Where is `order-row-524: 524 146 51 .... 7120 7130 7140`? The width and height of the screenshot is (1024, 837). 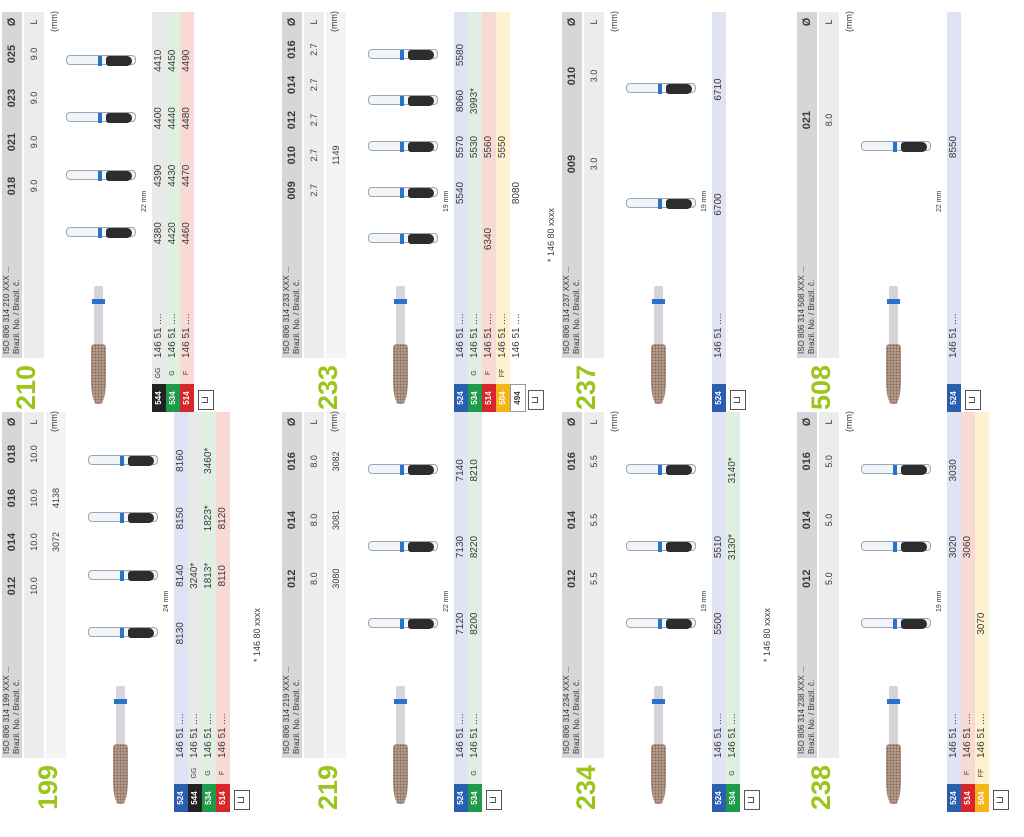
order-row-524: 524 146 51 .... 7120 7130 7140 is located at coordinates (461, 612).